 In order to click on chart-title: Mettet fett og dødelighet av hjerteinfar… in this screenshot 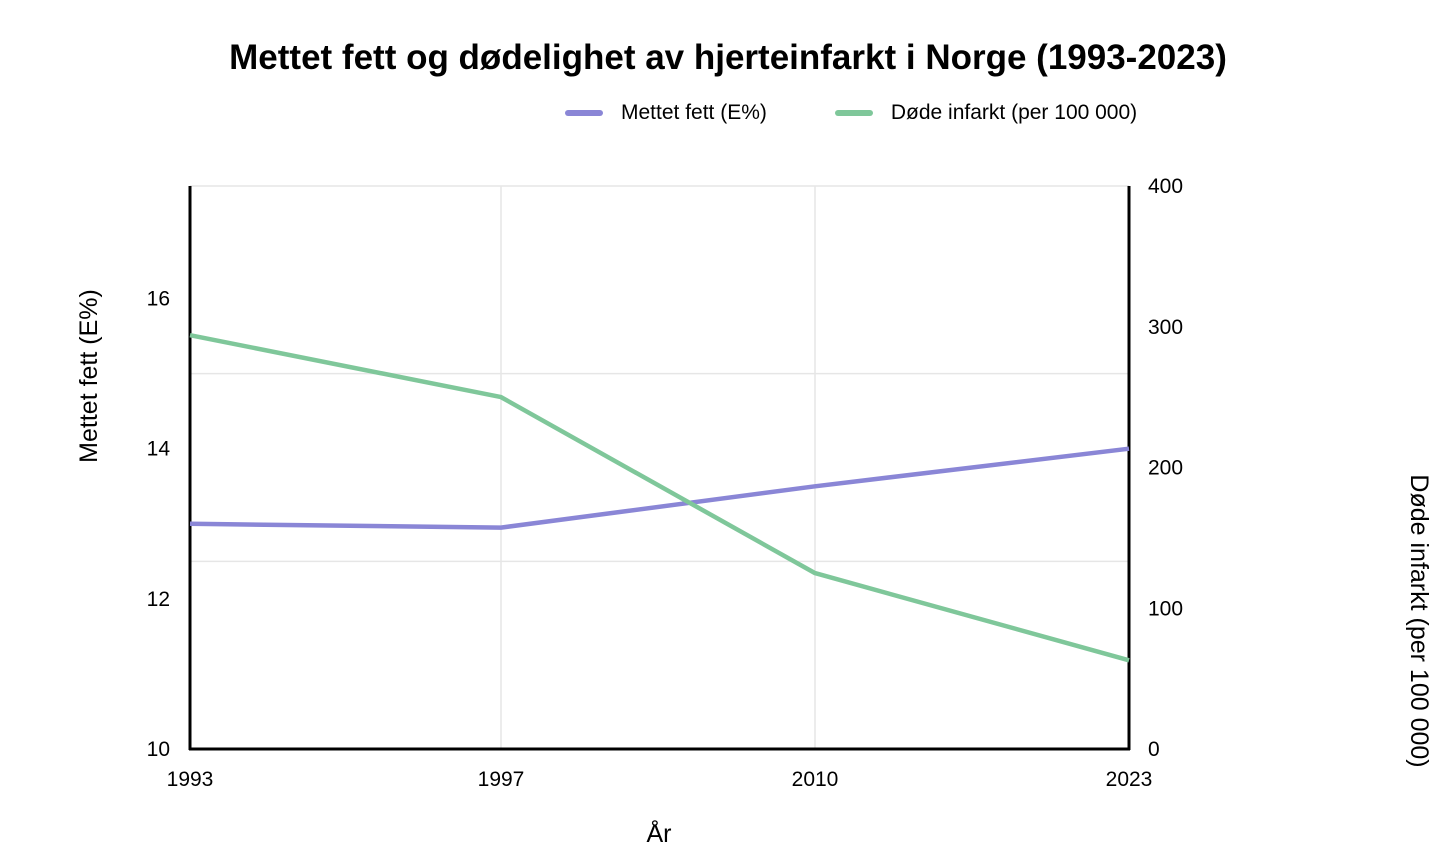, I will do `click(728, 57)`.